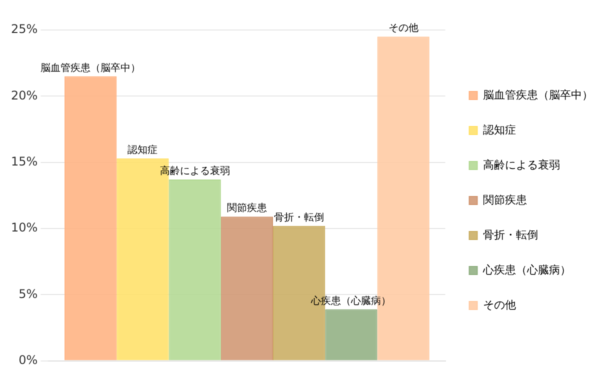 This screenshot has width=599, height=371. What do you see at coordinates (195, 172) in the screenshot?
I see `text: 高齢による衰弱` at bounding box center [195, 172].